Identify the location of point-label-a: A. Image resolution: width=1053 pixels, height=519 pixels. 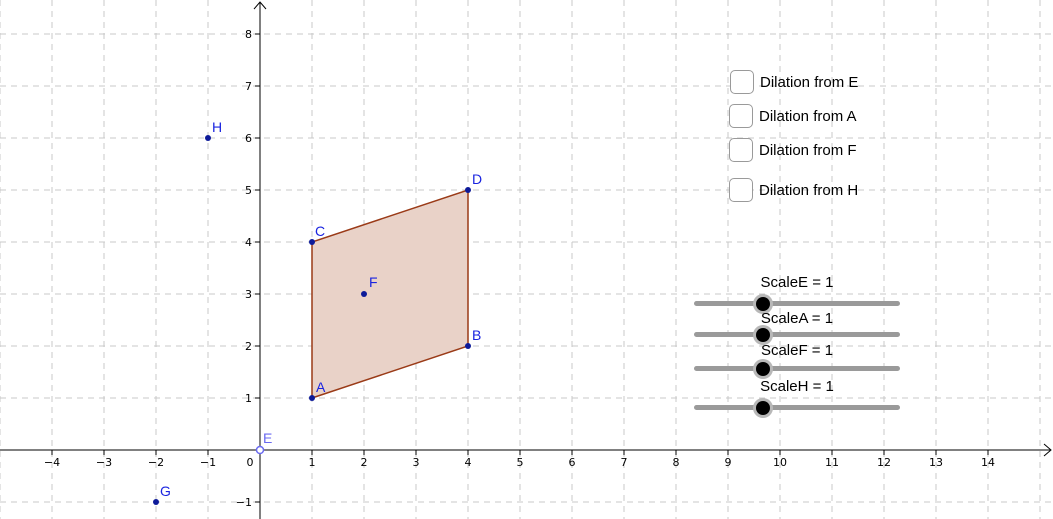
(321, 387).